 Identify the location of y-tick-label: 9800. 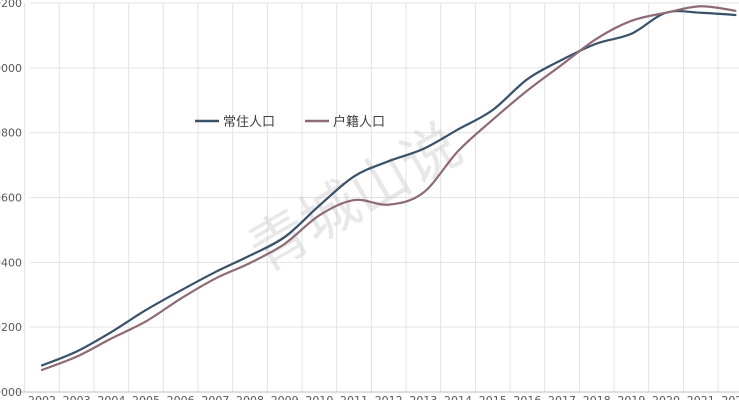
(11, 133).